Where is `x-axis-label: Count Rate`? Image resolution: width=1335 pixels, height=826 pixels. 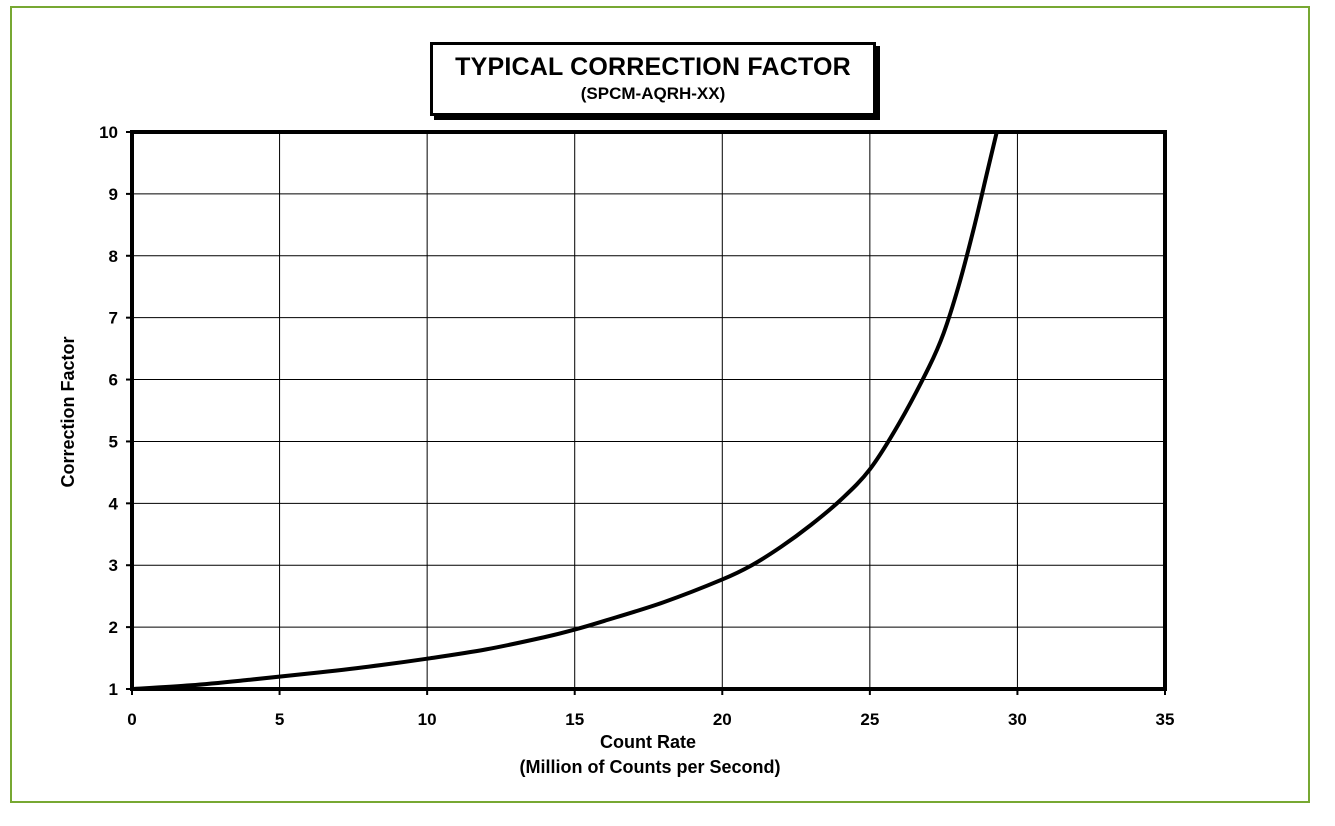 x-axis-label: Count Rate is located at coordinates (648, 742).